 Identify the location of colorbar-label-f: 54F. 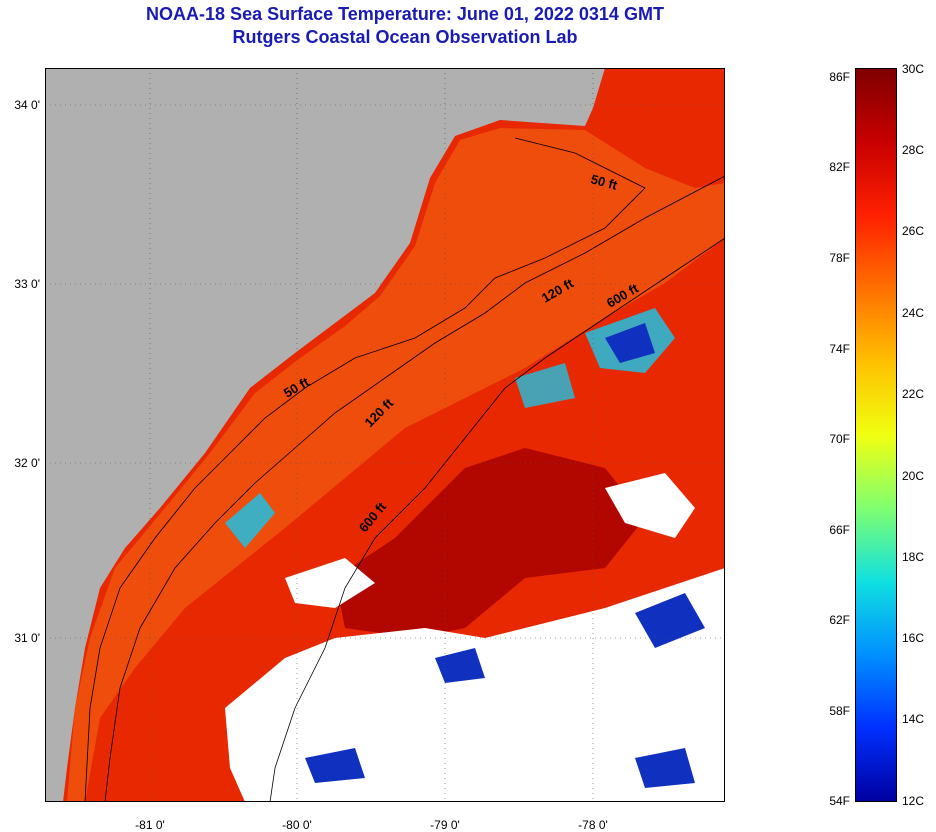
(839, 801).